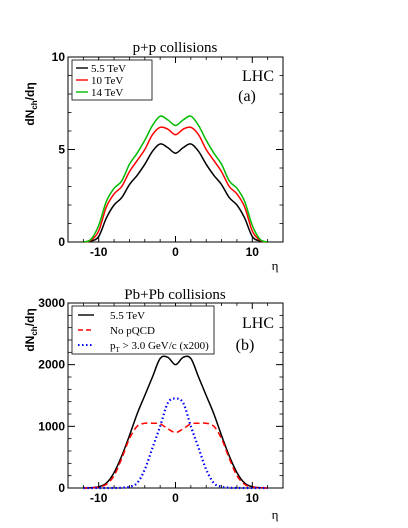 This screenshot has height=528, width=408. I want to click on panel-a-xlabel: η, so click(275, 265).